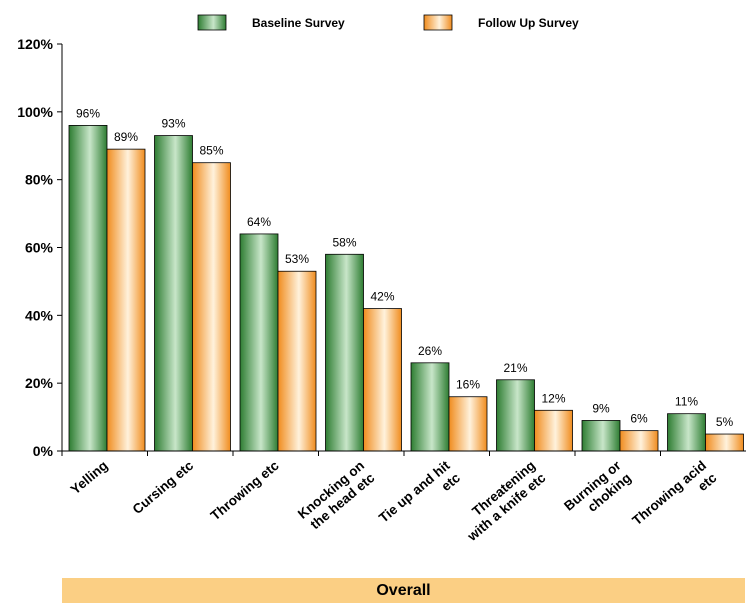 Image resolution: width=746 pixels, height=603 pixels. I want to click on legend: Baseline Survey Follow Up Survey, so click(388, 22).